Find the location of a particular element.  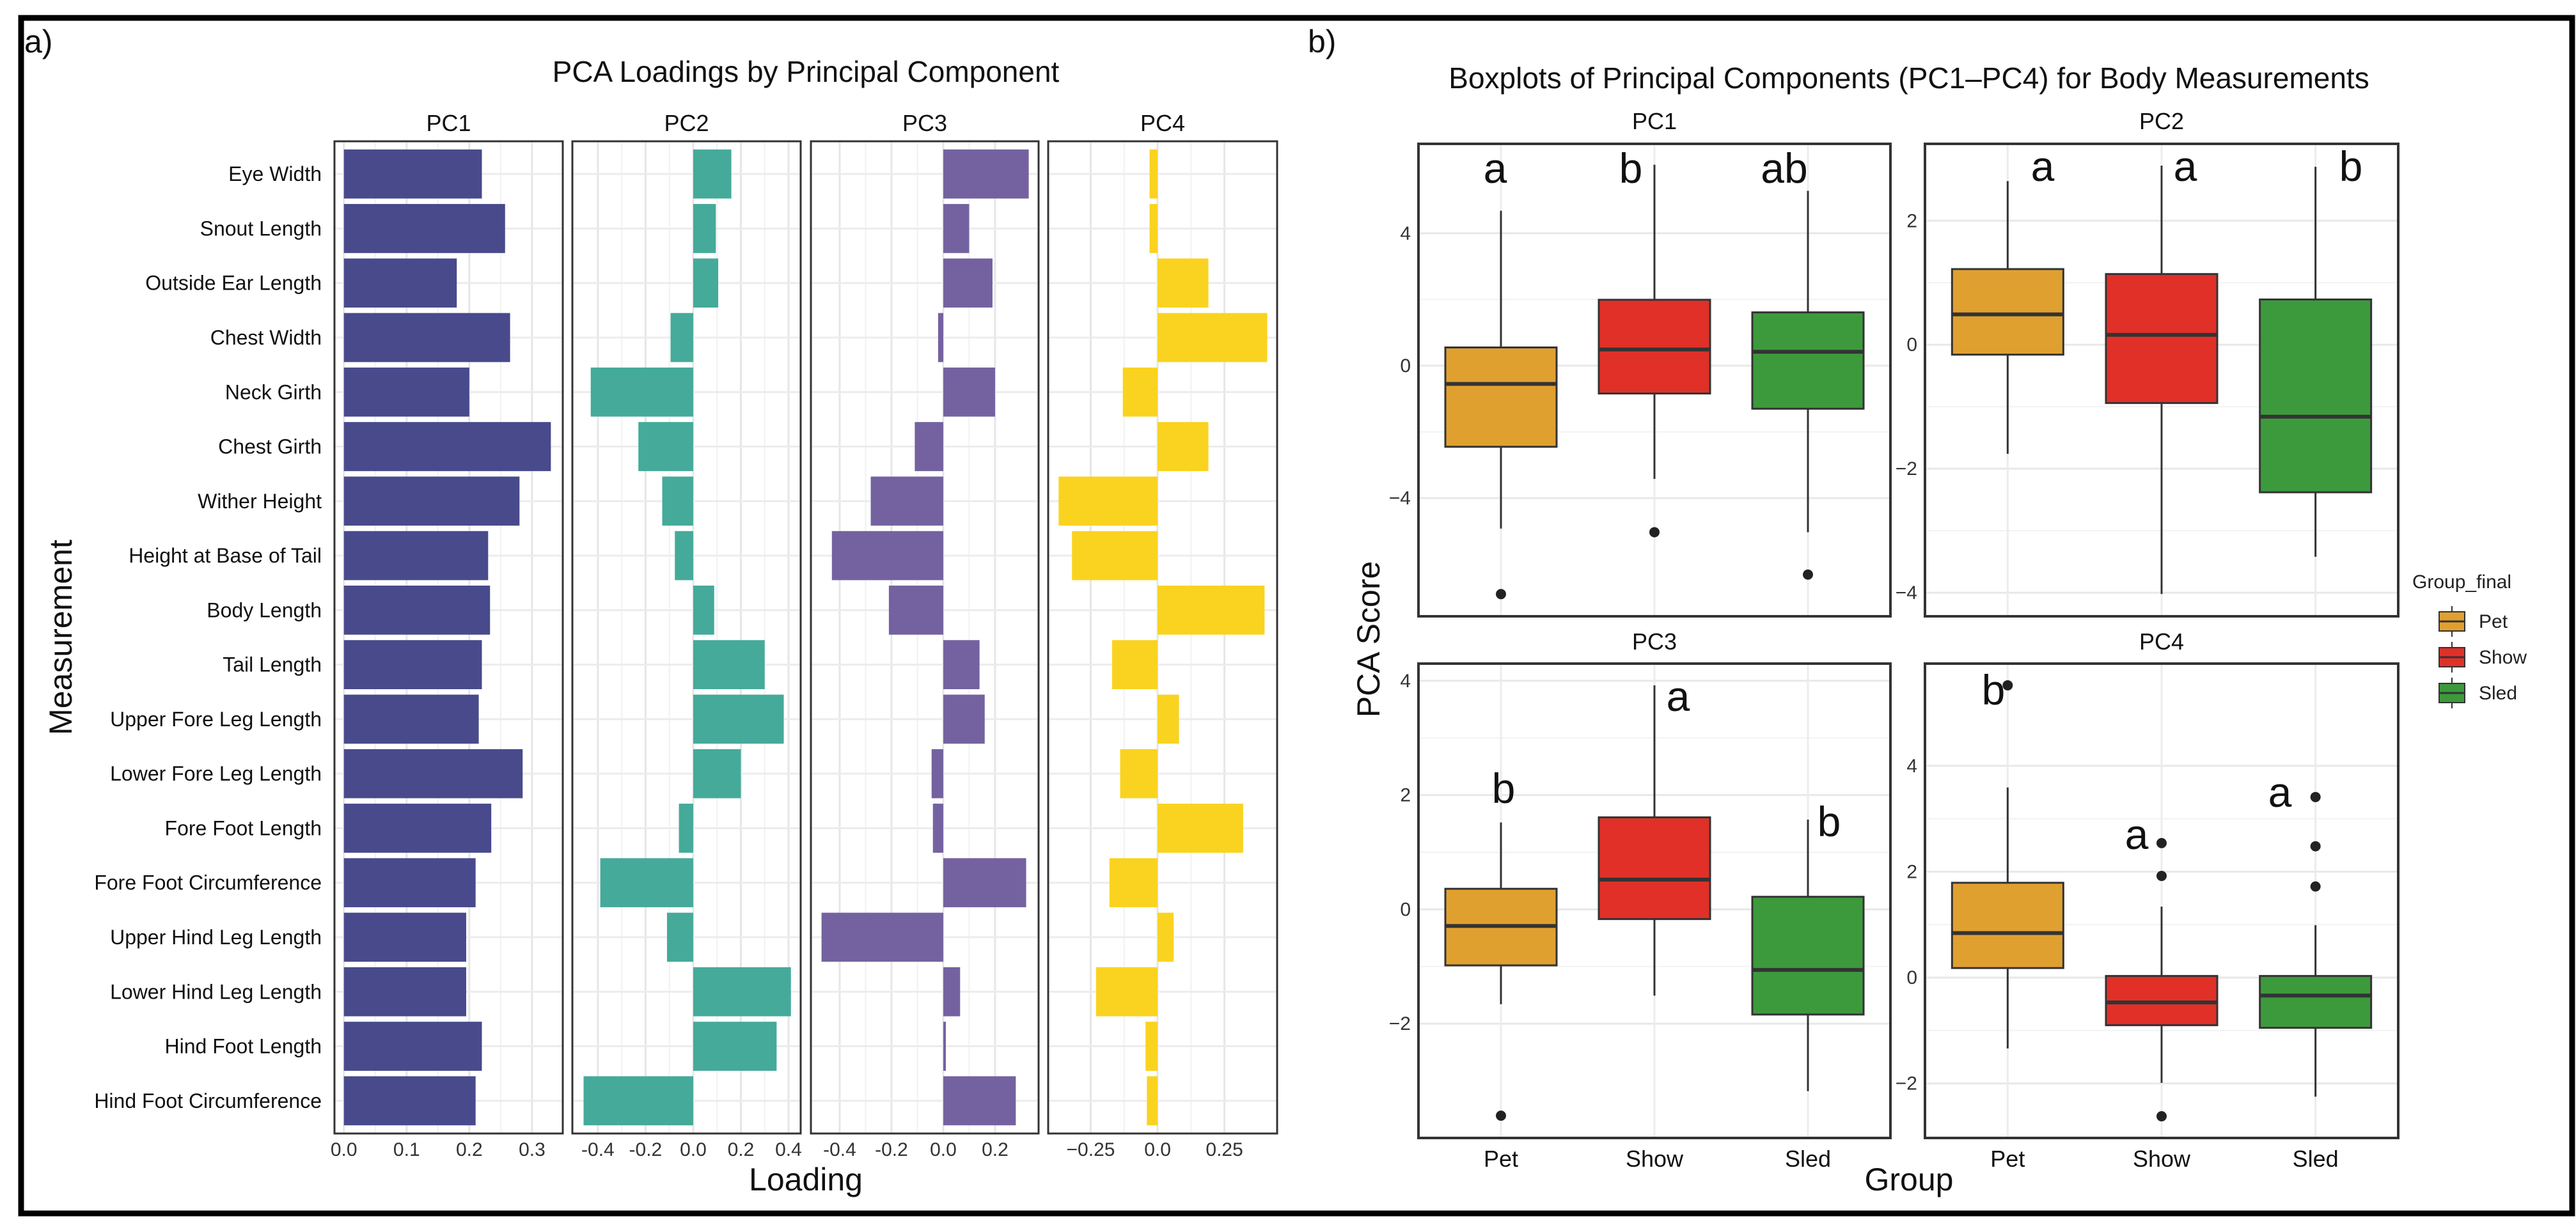

loadings-facet-pc1: PC1 0.0 0.1 0.2 0.3 is located at coordinates (447, 635).